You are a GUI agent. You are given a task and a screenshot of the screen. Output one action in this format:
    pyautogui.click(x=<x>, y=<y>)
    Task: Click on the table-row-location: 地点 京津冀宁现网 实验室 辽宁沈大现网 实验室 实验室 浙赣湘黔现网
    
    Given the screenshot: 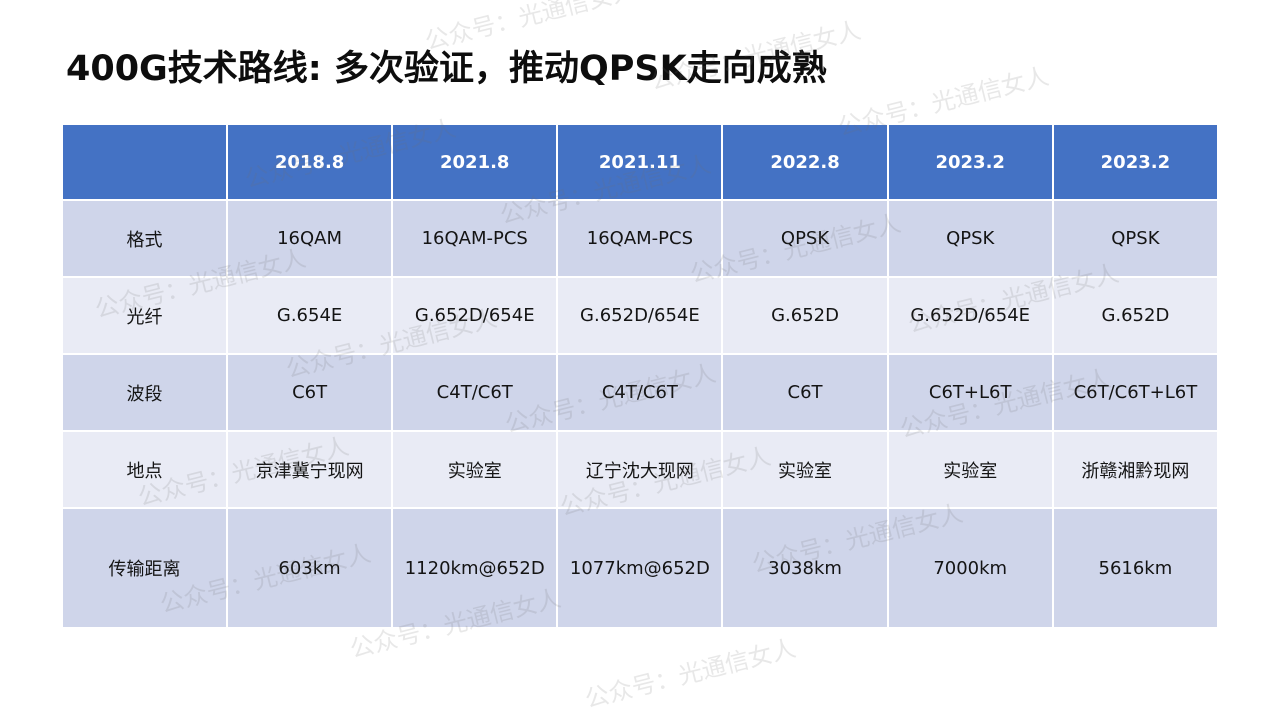 What is the action you would take?
    pyautogui.click(x=640, y=469)
    